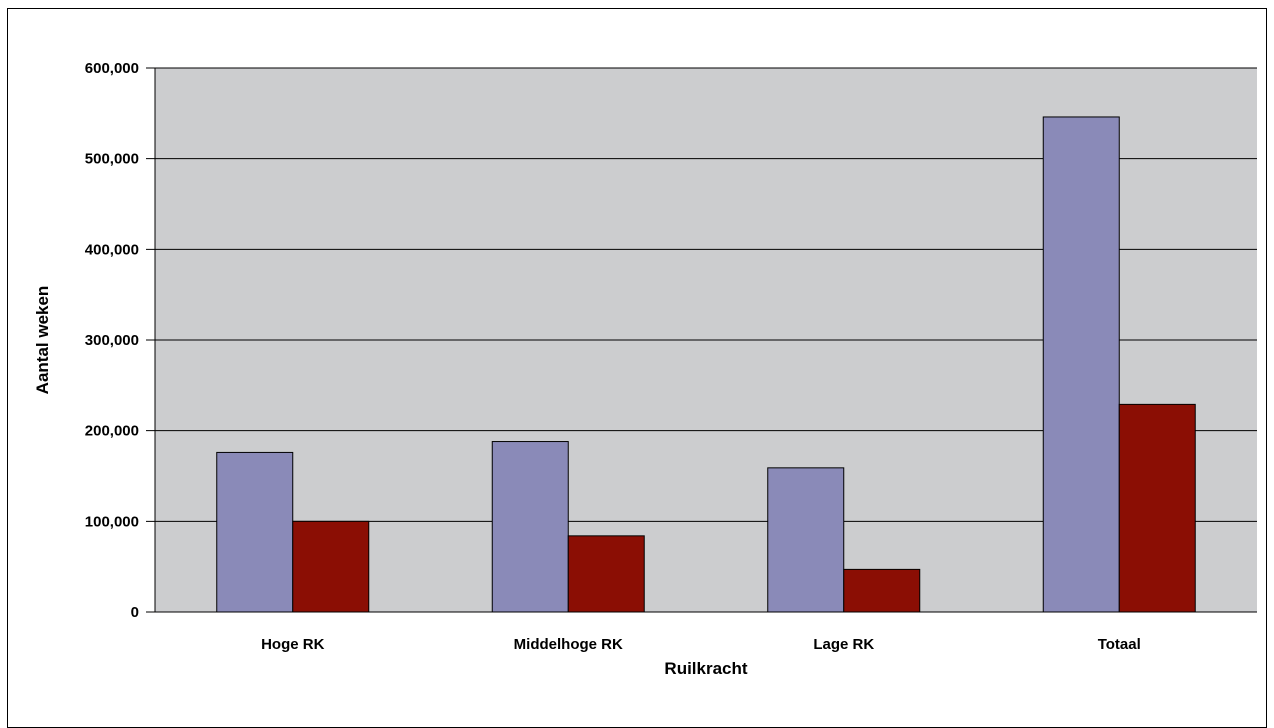  Describe the element at coordinates (1119, 644) in the screenshot. I see `x-tick-label: Totaal` at that location.